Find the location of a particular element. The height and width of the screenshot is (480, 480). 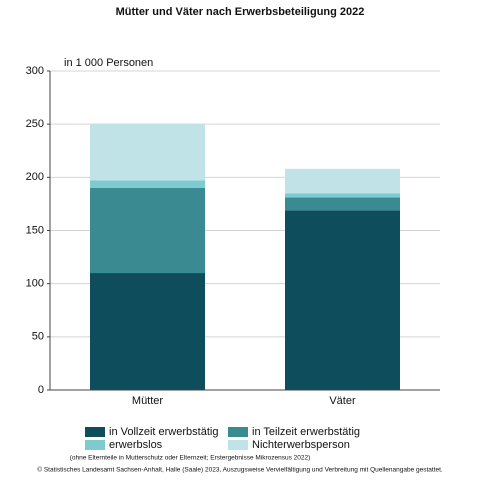

legend-label: in Teilzeit erwerbstätig is located at coordinates (306, 432).